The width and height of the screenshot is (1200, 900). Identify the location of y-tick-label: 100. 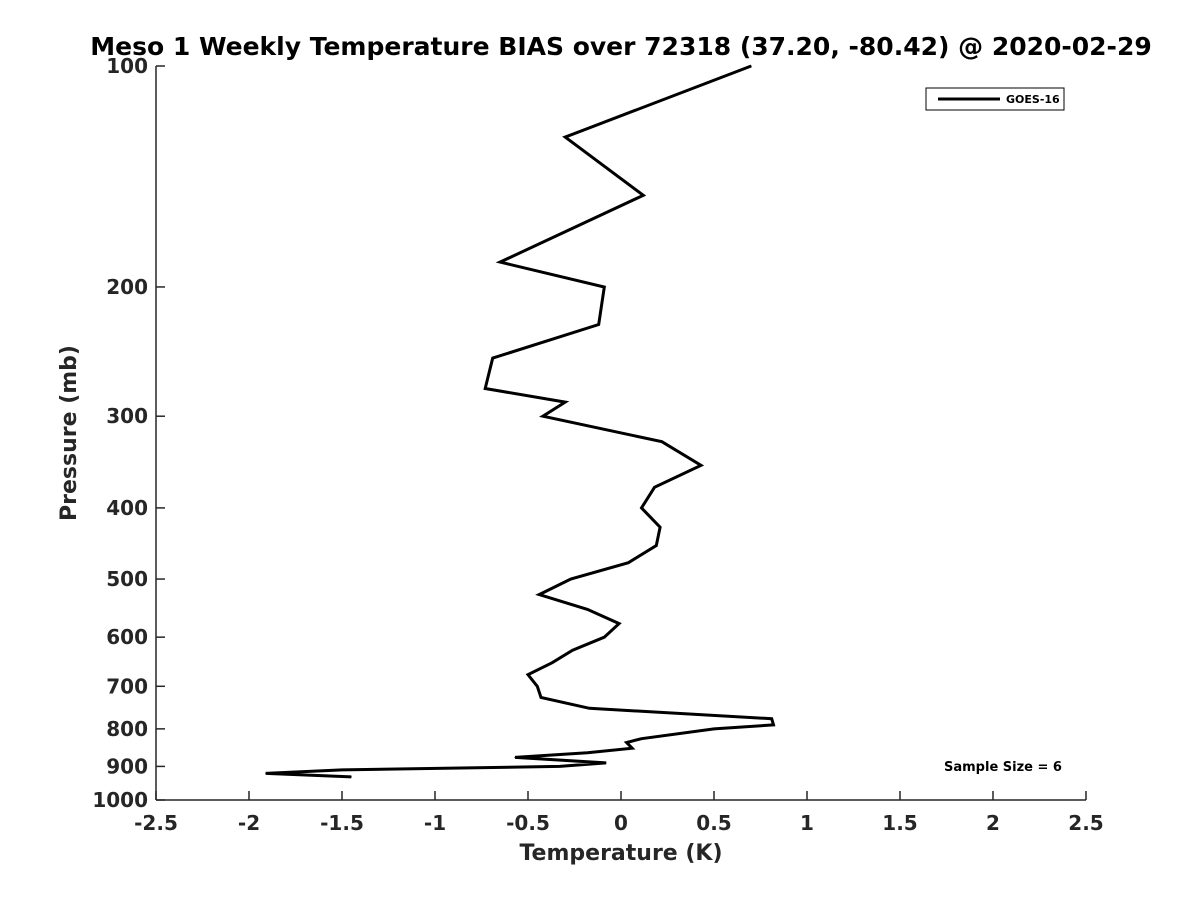
(127, 66).